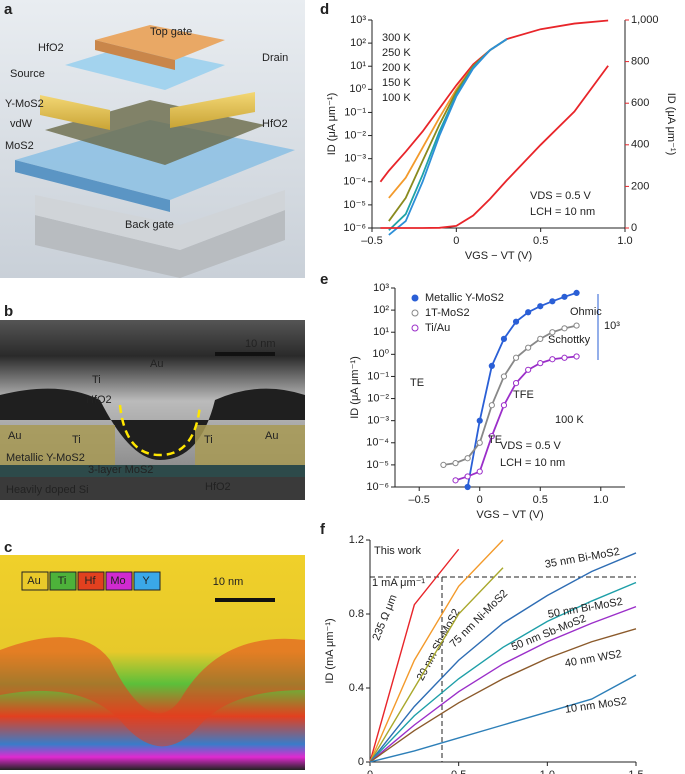 This screenshot has height=774, width=685. I want to click on x-tick-label: 1.5, so click(635, 771).